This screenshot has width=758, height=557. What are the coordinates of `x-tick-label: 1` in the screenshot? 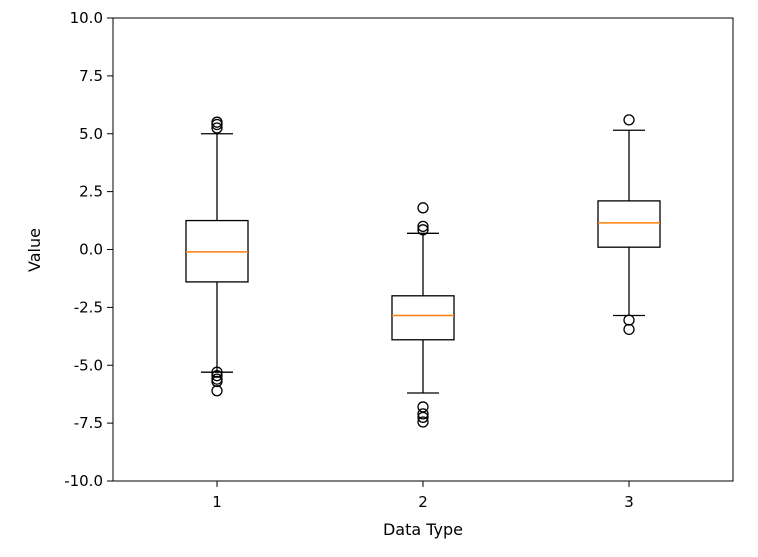 It's located at (217, 502).